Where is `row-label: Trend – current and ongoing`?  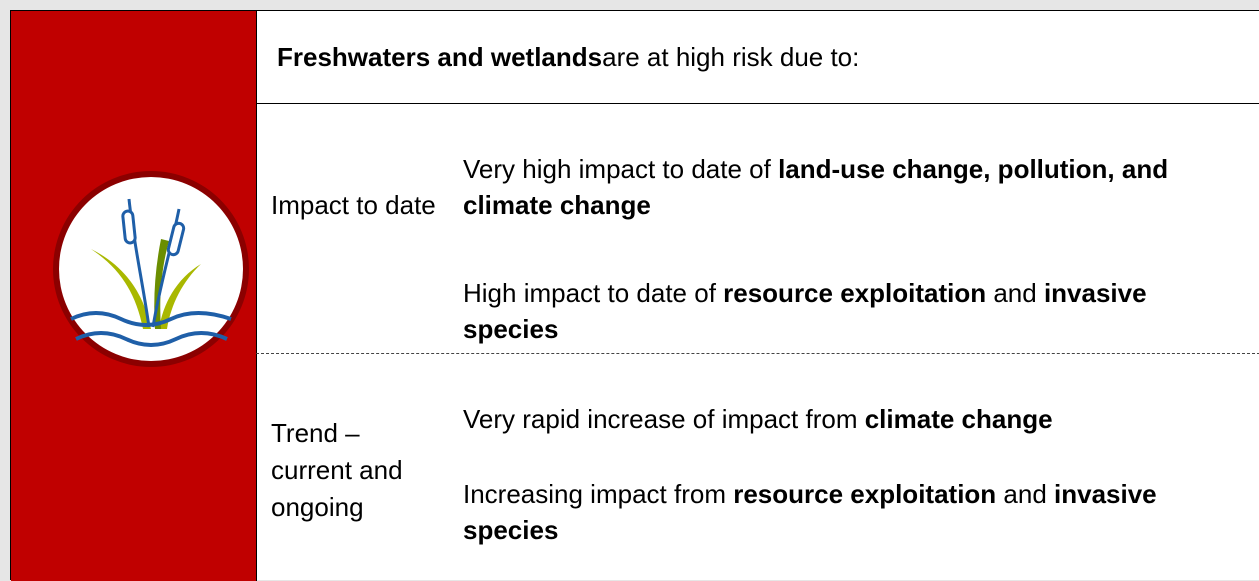 row-label: Trend – current and ongoing is located at coordinates (337, 470).